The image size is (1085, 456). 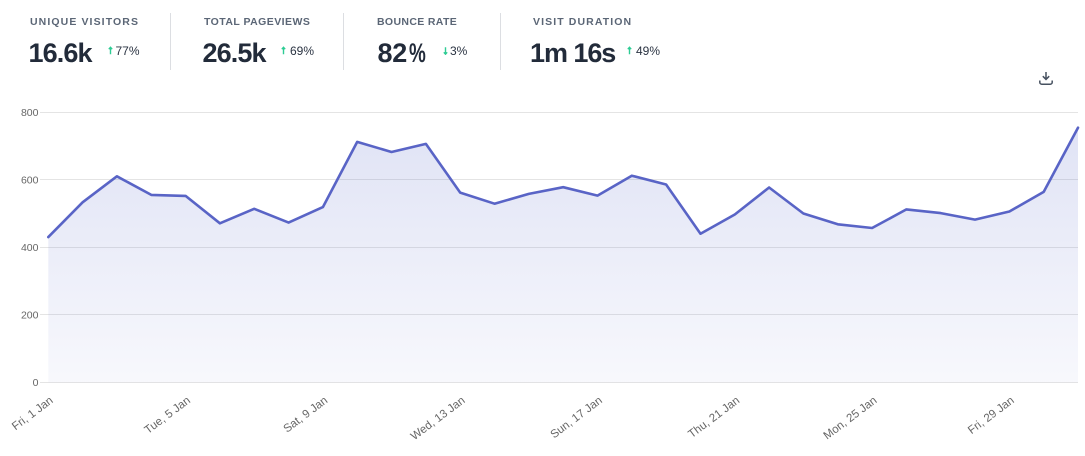 I want to click on svg-text: Sat, 9 Jan, so click(x=306, y=415).